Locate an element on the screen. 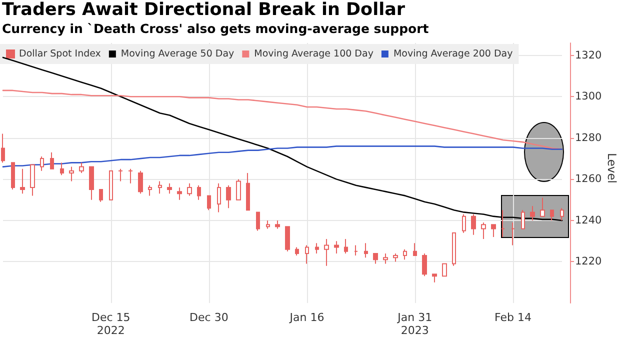 This screenshot has height=348, width=620. legend-label: Moving Average 50 Day is located at coordinates (177, 54).